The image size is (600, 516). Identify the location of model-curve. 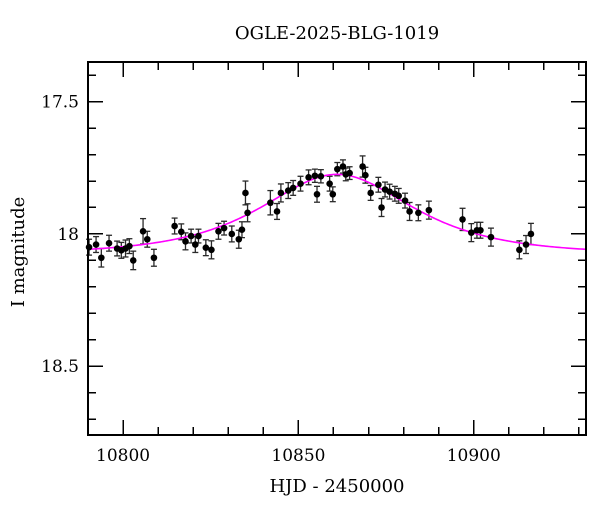
(337, 212).